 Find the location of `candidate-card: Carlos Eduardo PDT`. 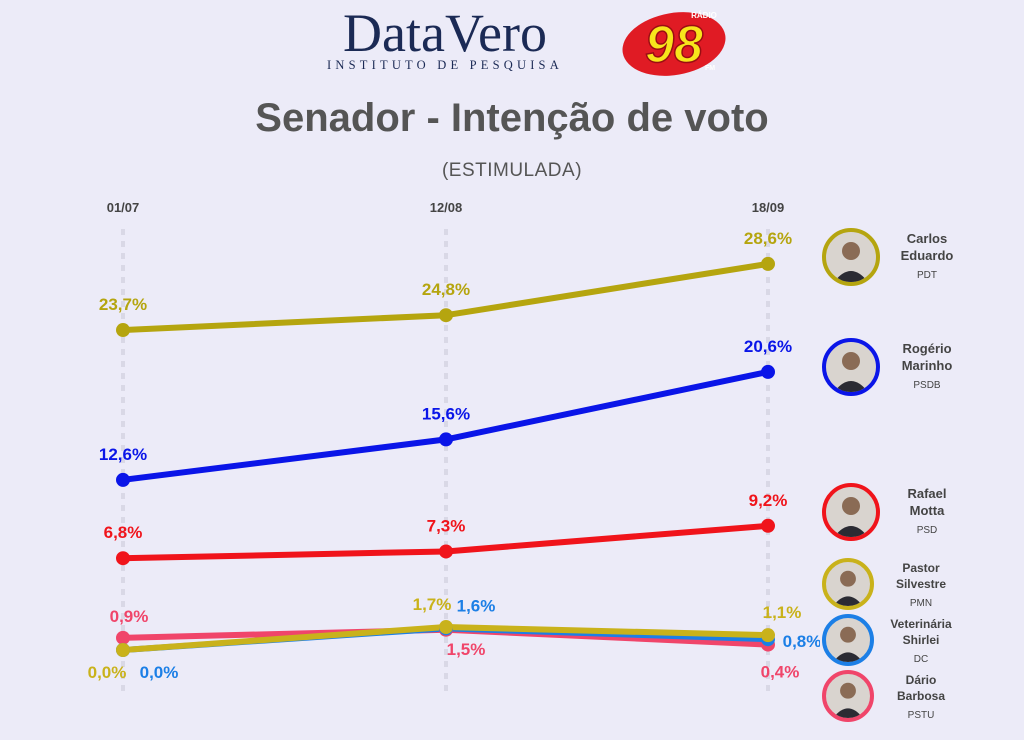

candidate-card: Carlos Eduardo PDT is located at coordinates (922, 263).